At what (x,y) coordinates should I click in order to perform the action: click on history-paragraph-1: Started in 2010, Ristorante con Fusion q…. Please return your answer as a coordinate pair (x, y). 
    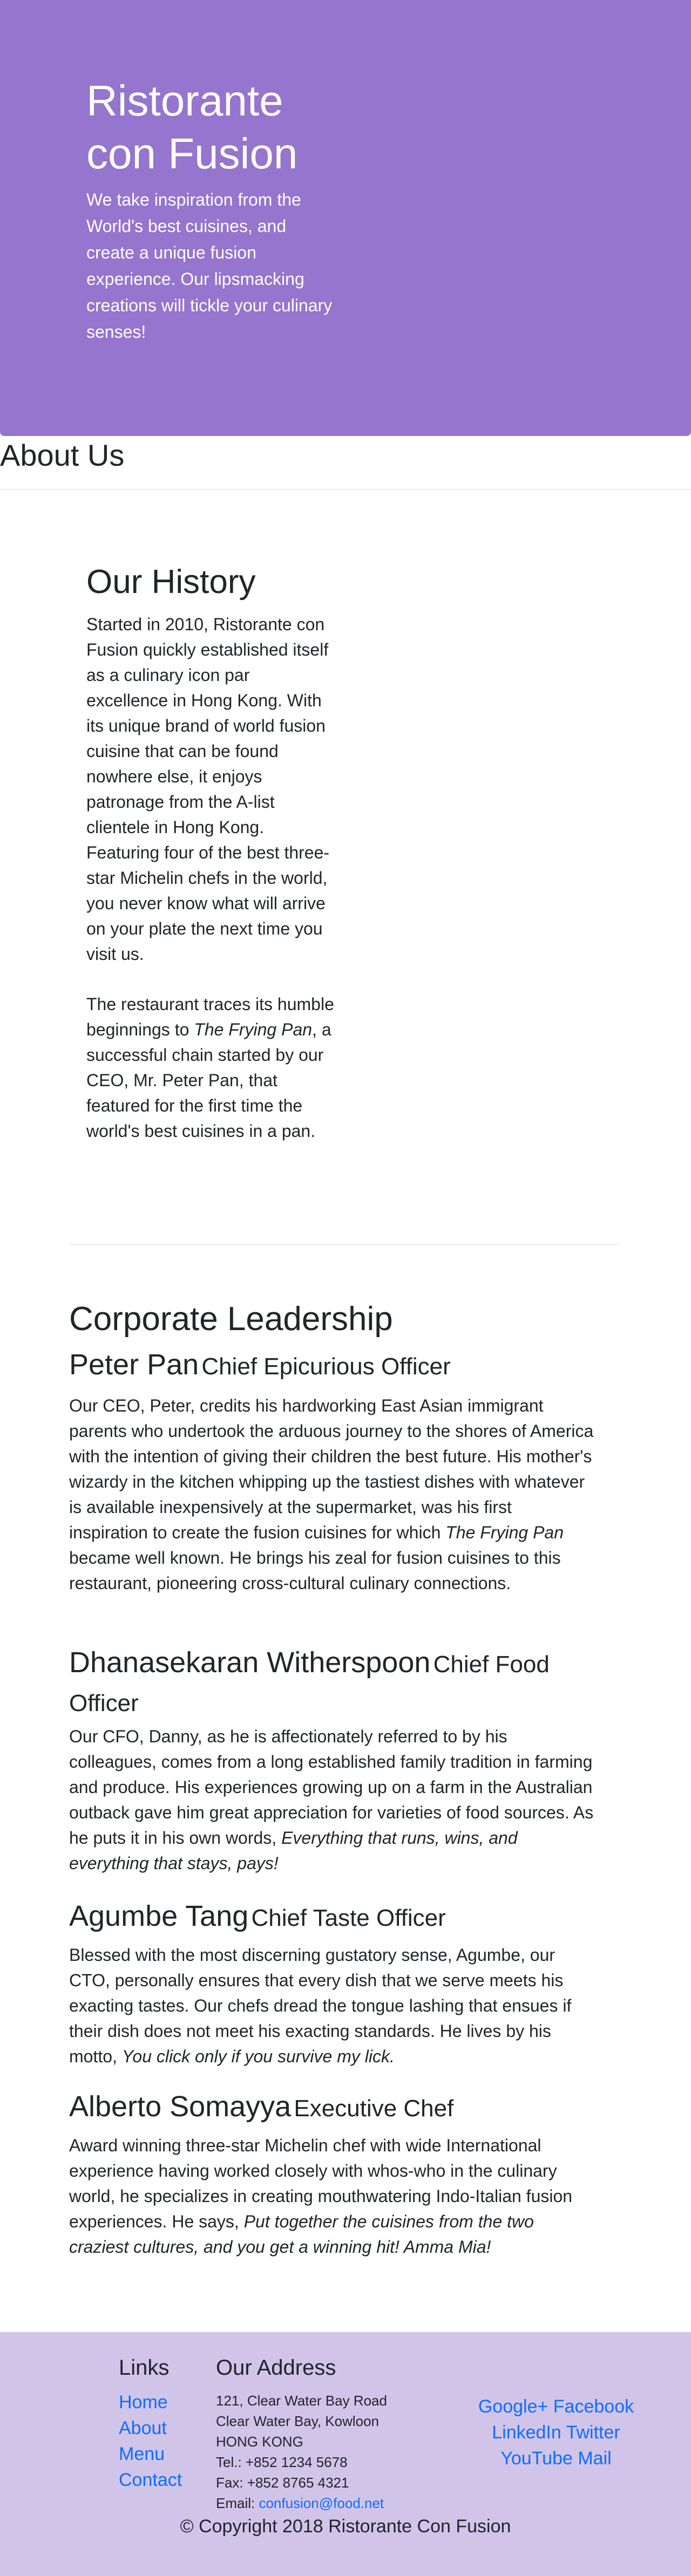
    Looking at the image, I should click on (208, 789).